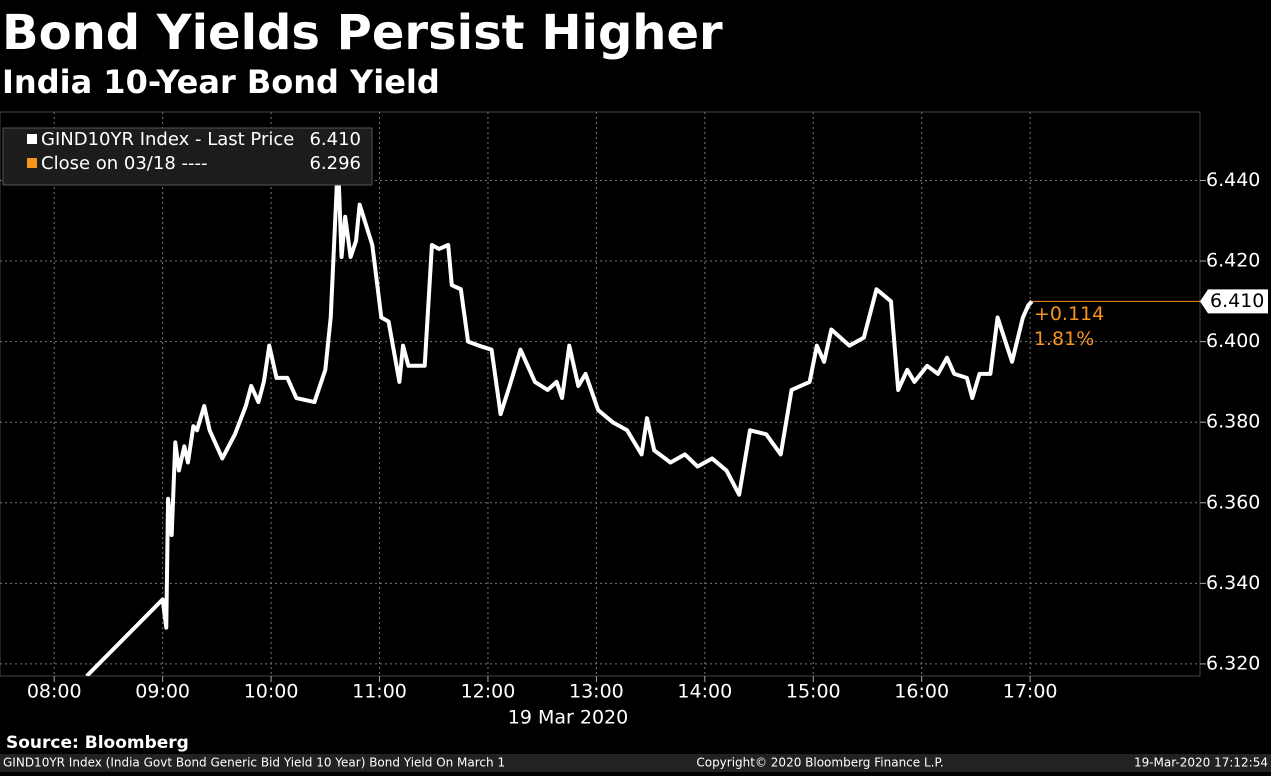  I want to click on x-tick-label: 12:00, so click(488, 692).